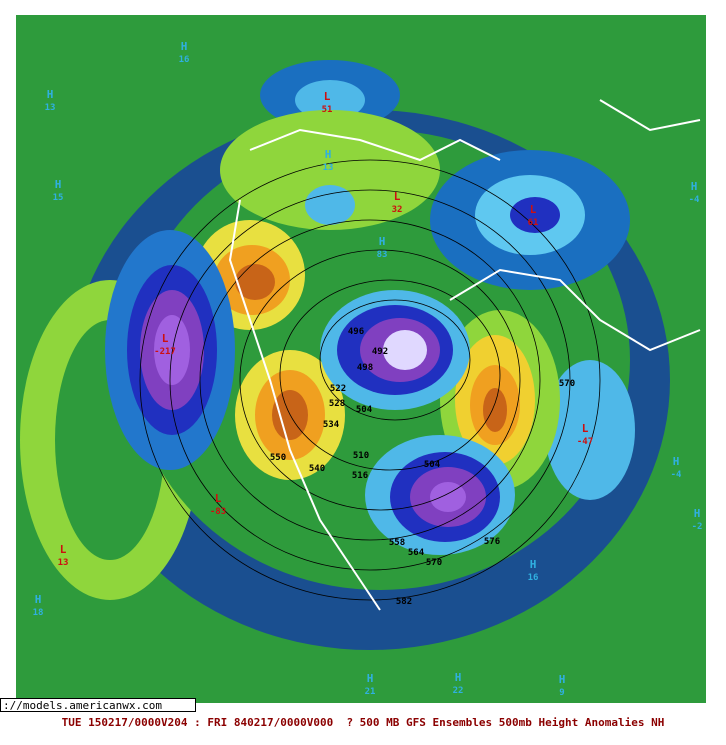 The image size is (726, 745). What do you see at coordinates (397, 543) in the screenshot?
I see `contour-label: 558` at bounding box center [397, 543].